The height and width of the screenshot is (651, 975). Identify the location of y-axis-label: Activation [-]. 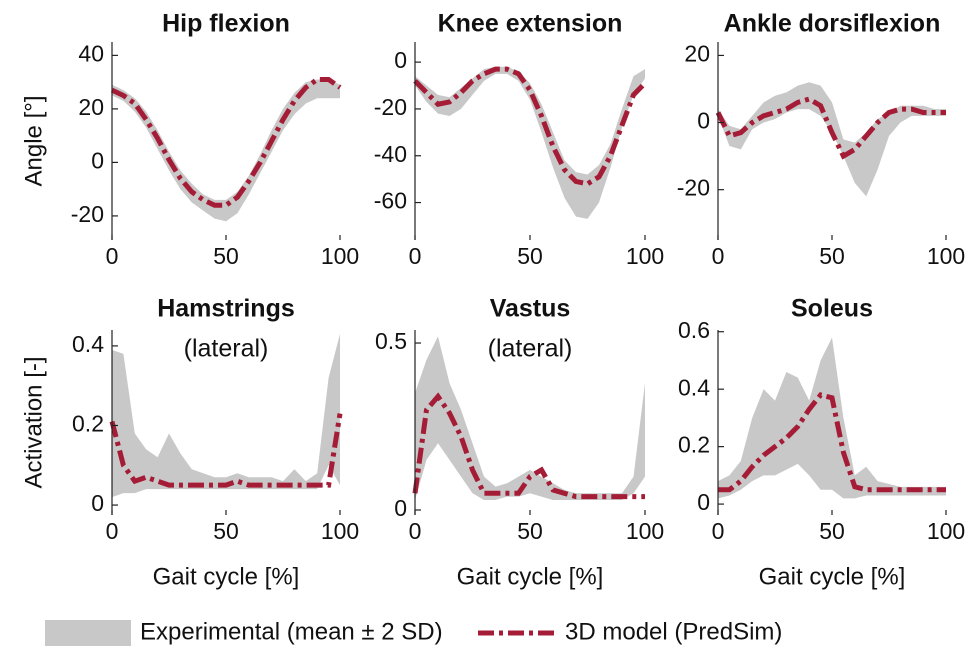
(33, 422).